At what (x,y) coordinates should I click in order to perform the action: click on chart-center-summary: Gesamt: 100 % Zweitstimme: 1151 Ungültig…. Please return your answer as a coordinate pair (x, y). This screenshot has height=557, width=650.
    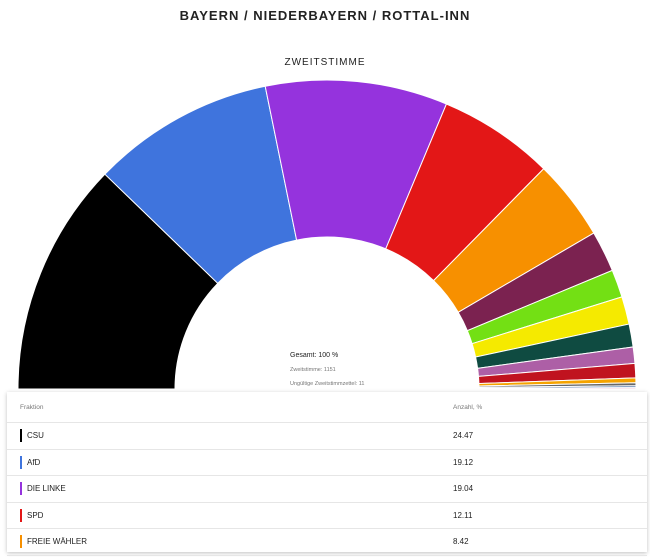
    Looking at the image, I should click on (327, 373).